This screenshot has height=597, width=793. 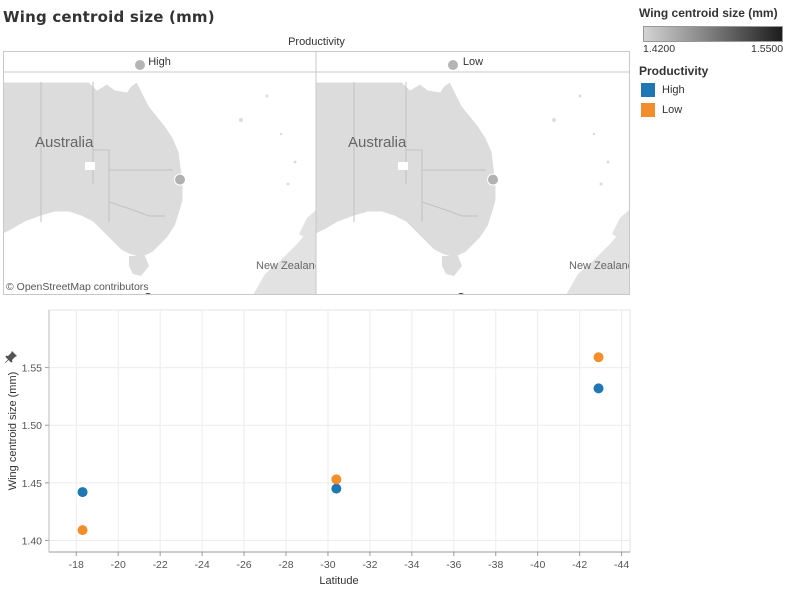 I want to click on size-legend-max: 1.5500, so click(x=767, y=49).